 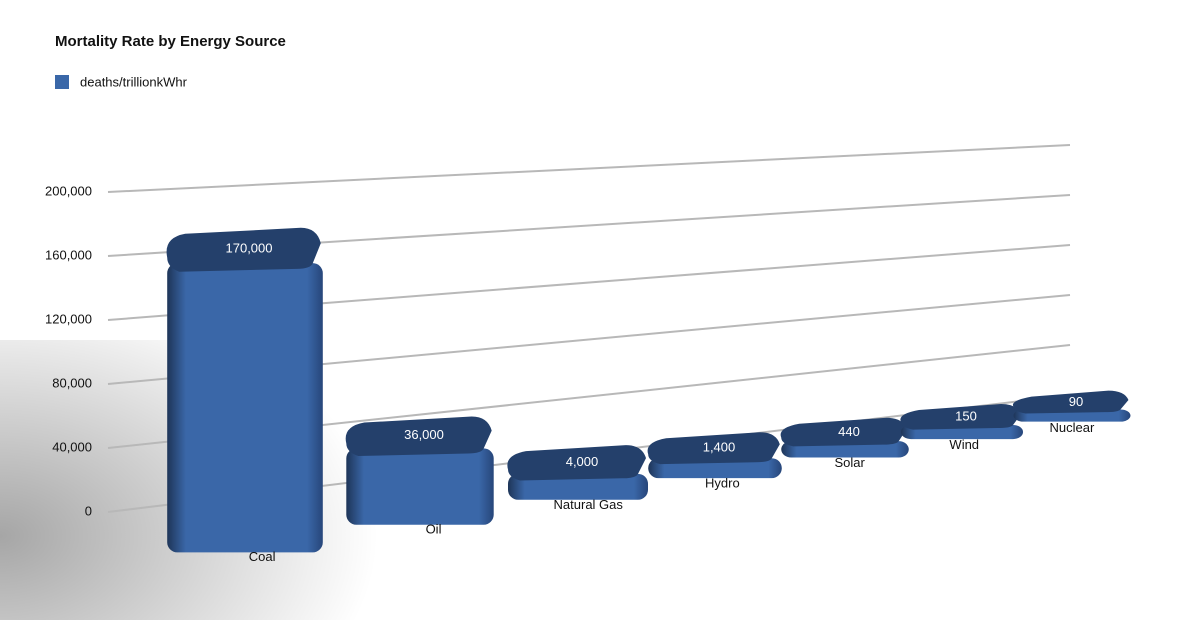 I want to click on y-tick-label: 120,000, so click(x=68, y=318).